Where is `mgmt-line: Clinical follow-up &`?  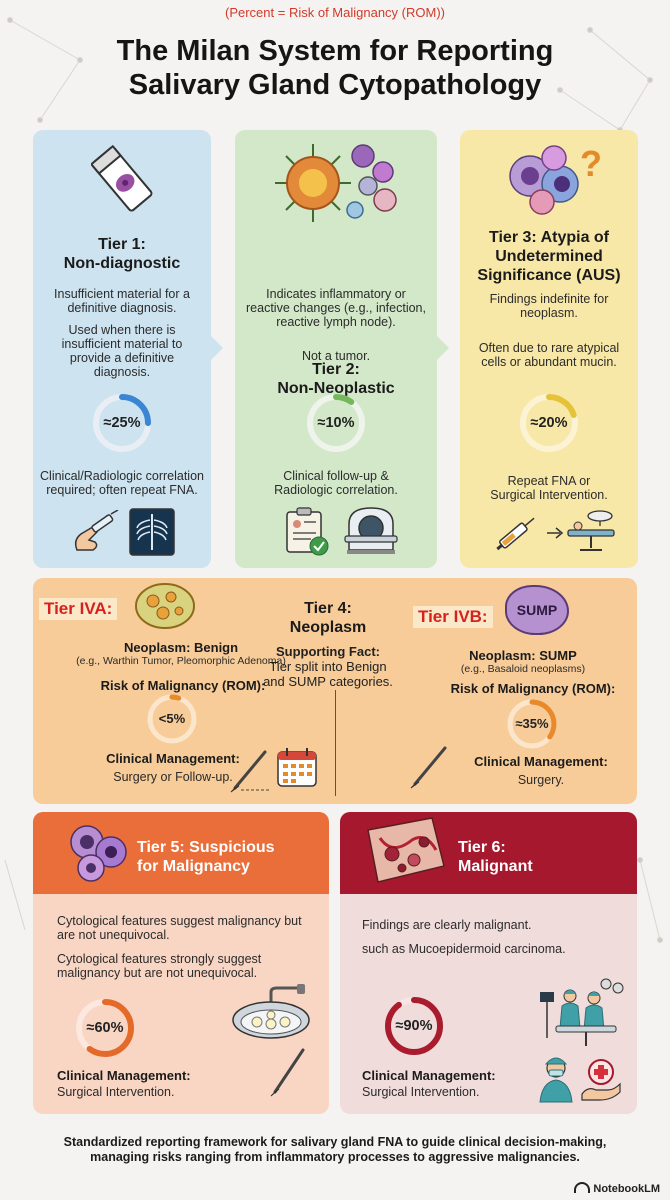 mgmt-line: Clinical follow-up & is located at coordinates (336, 476).